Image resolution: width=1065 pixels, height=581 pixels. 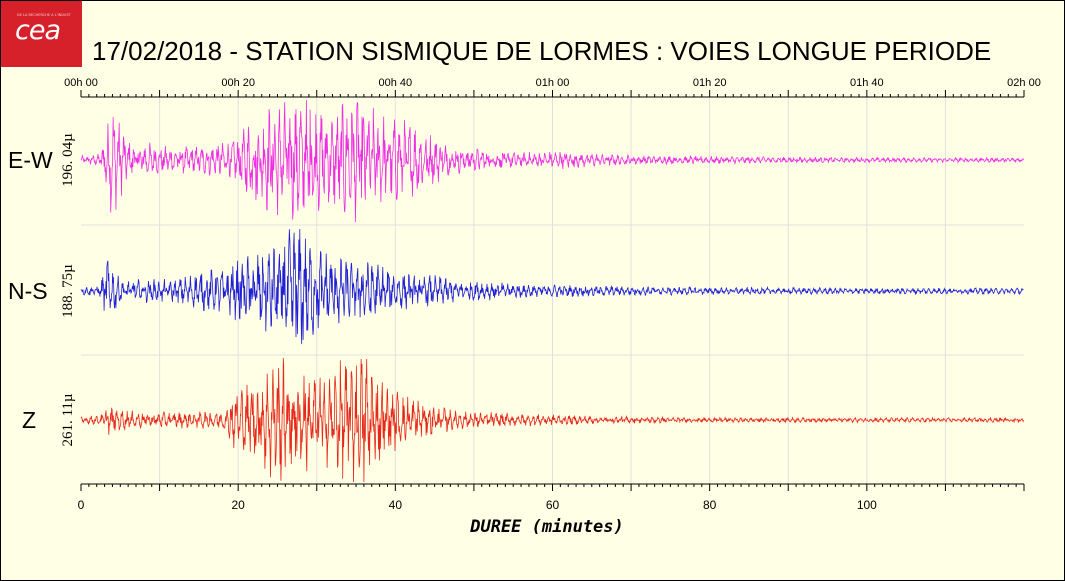 I want to click on top-tick-label: 00h 40, so click(x=396, y=83).